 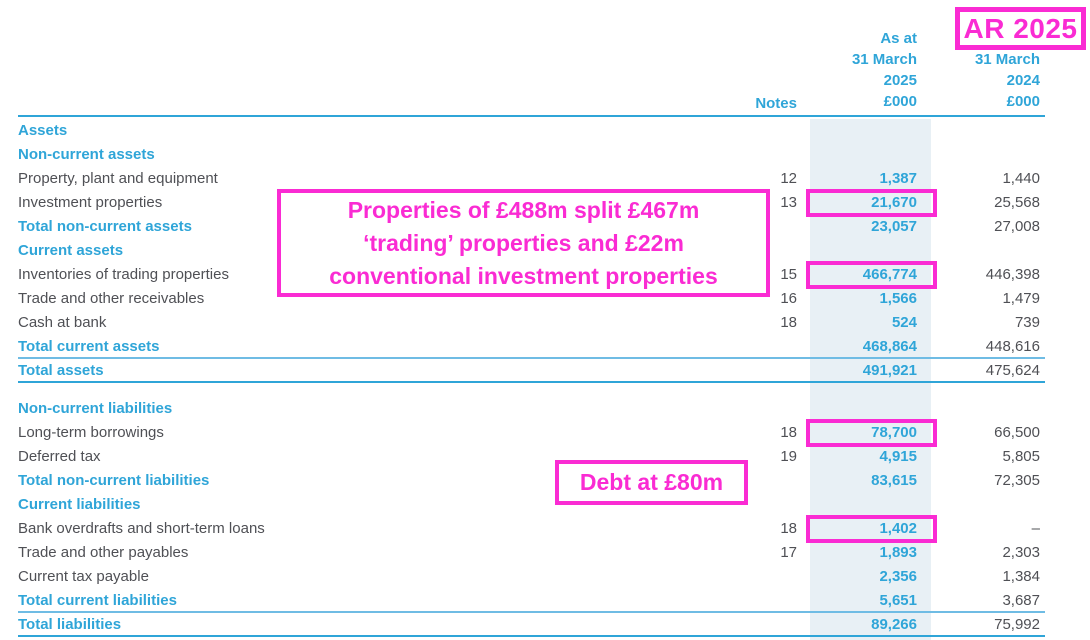 I want to click on value-2024: 66,500, so click(x=1017, y=432).